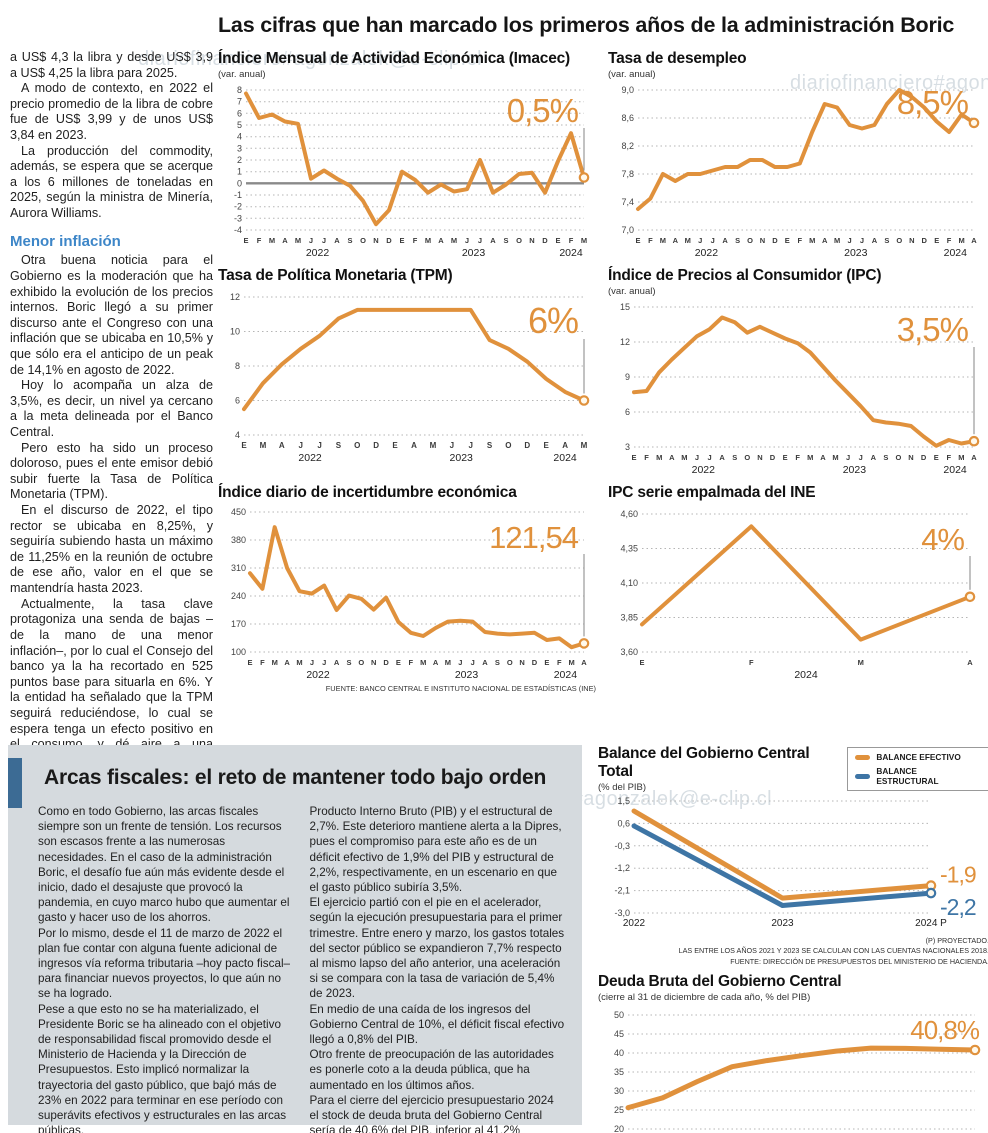 The height and width of the screenshot is (1133, 988). Describe the element at coordinates (627, 146) in the screenshot. I see `svg-text: 8,2` at that location.